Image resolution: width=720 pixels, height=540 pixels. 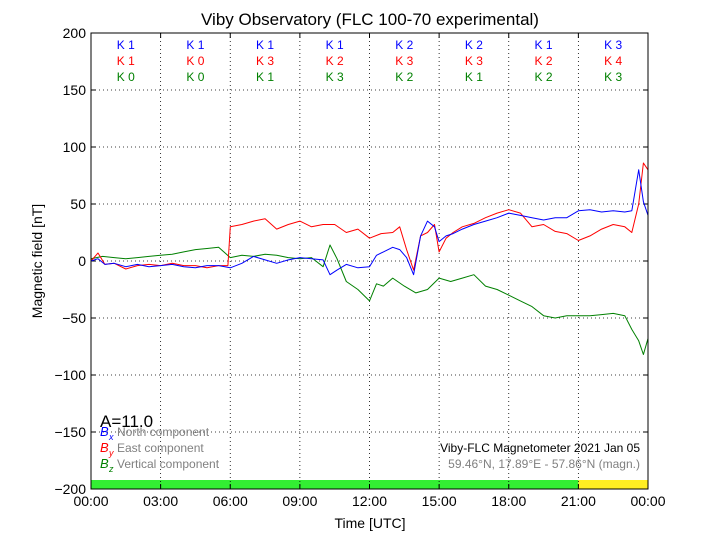 What do you see at coordinates (544, 77) in the screenshot?
I see `k-index-green-6: K 2` at bounding box center [544, 77].